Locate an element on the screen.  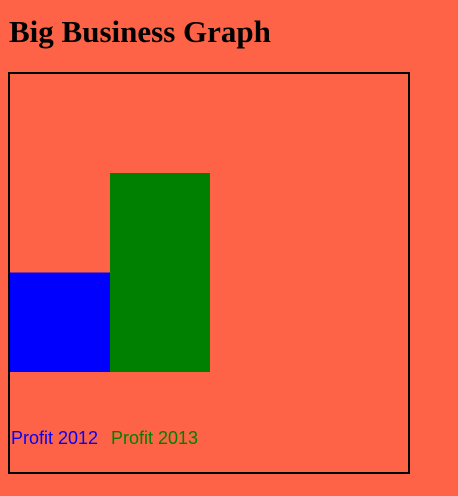
bar-profit-2013 is located at coordinates (160, 272).